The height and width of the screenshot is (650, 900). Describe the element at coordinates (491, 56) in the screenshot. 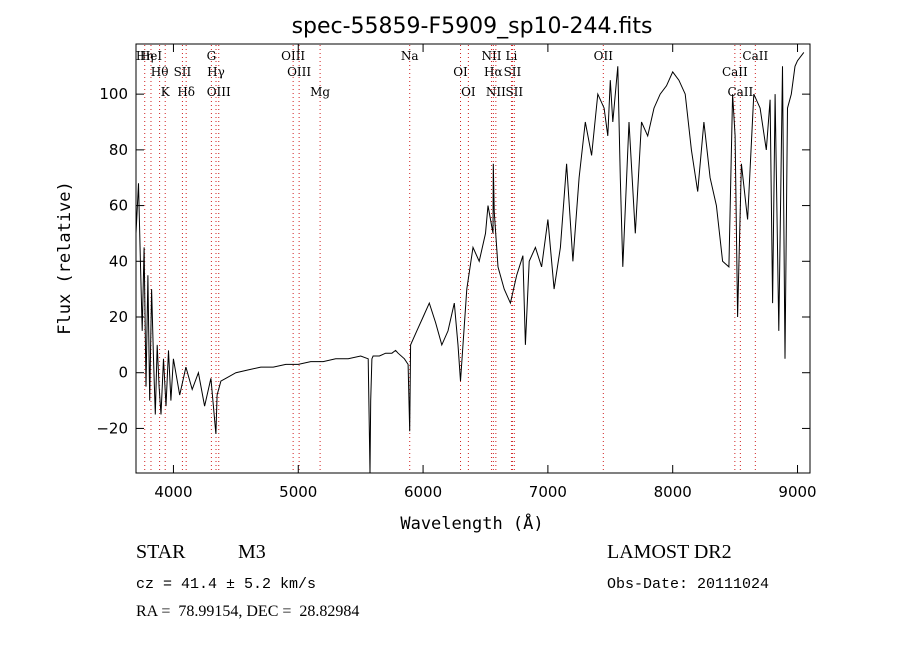

I see `marker-label-15: NII` at that location.